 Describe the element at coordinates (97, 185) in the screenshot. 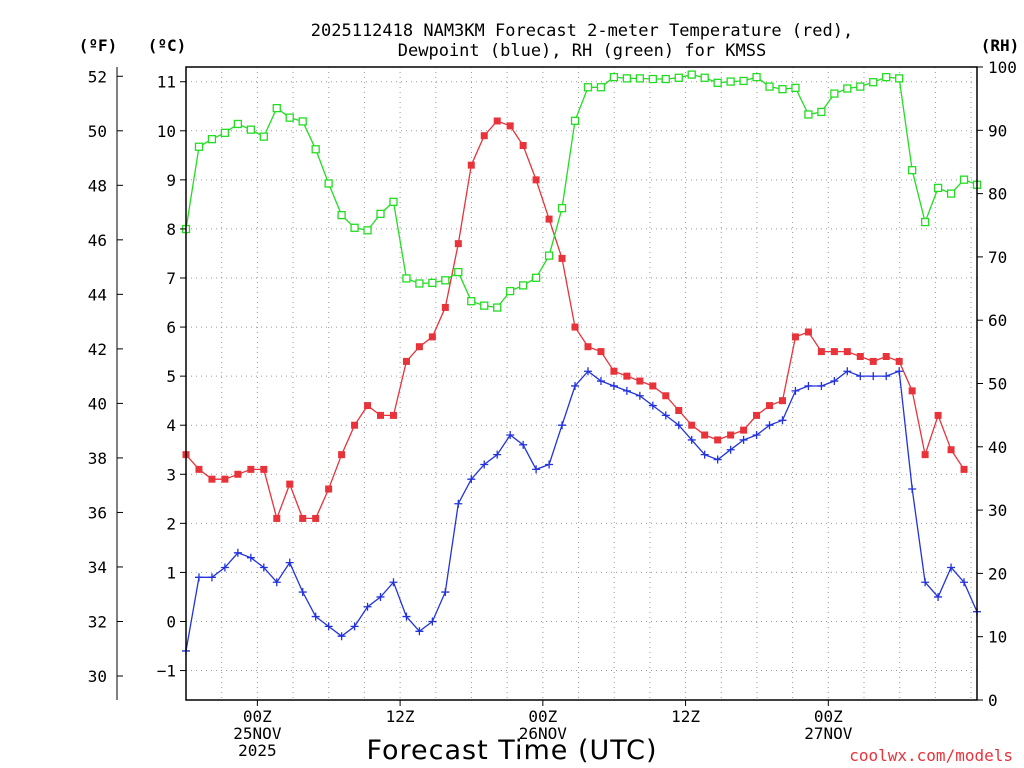

I see `fahrenheit-tick-label: 48` at that location.